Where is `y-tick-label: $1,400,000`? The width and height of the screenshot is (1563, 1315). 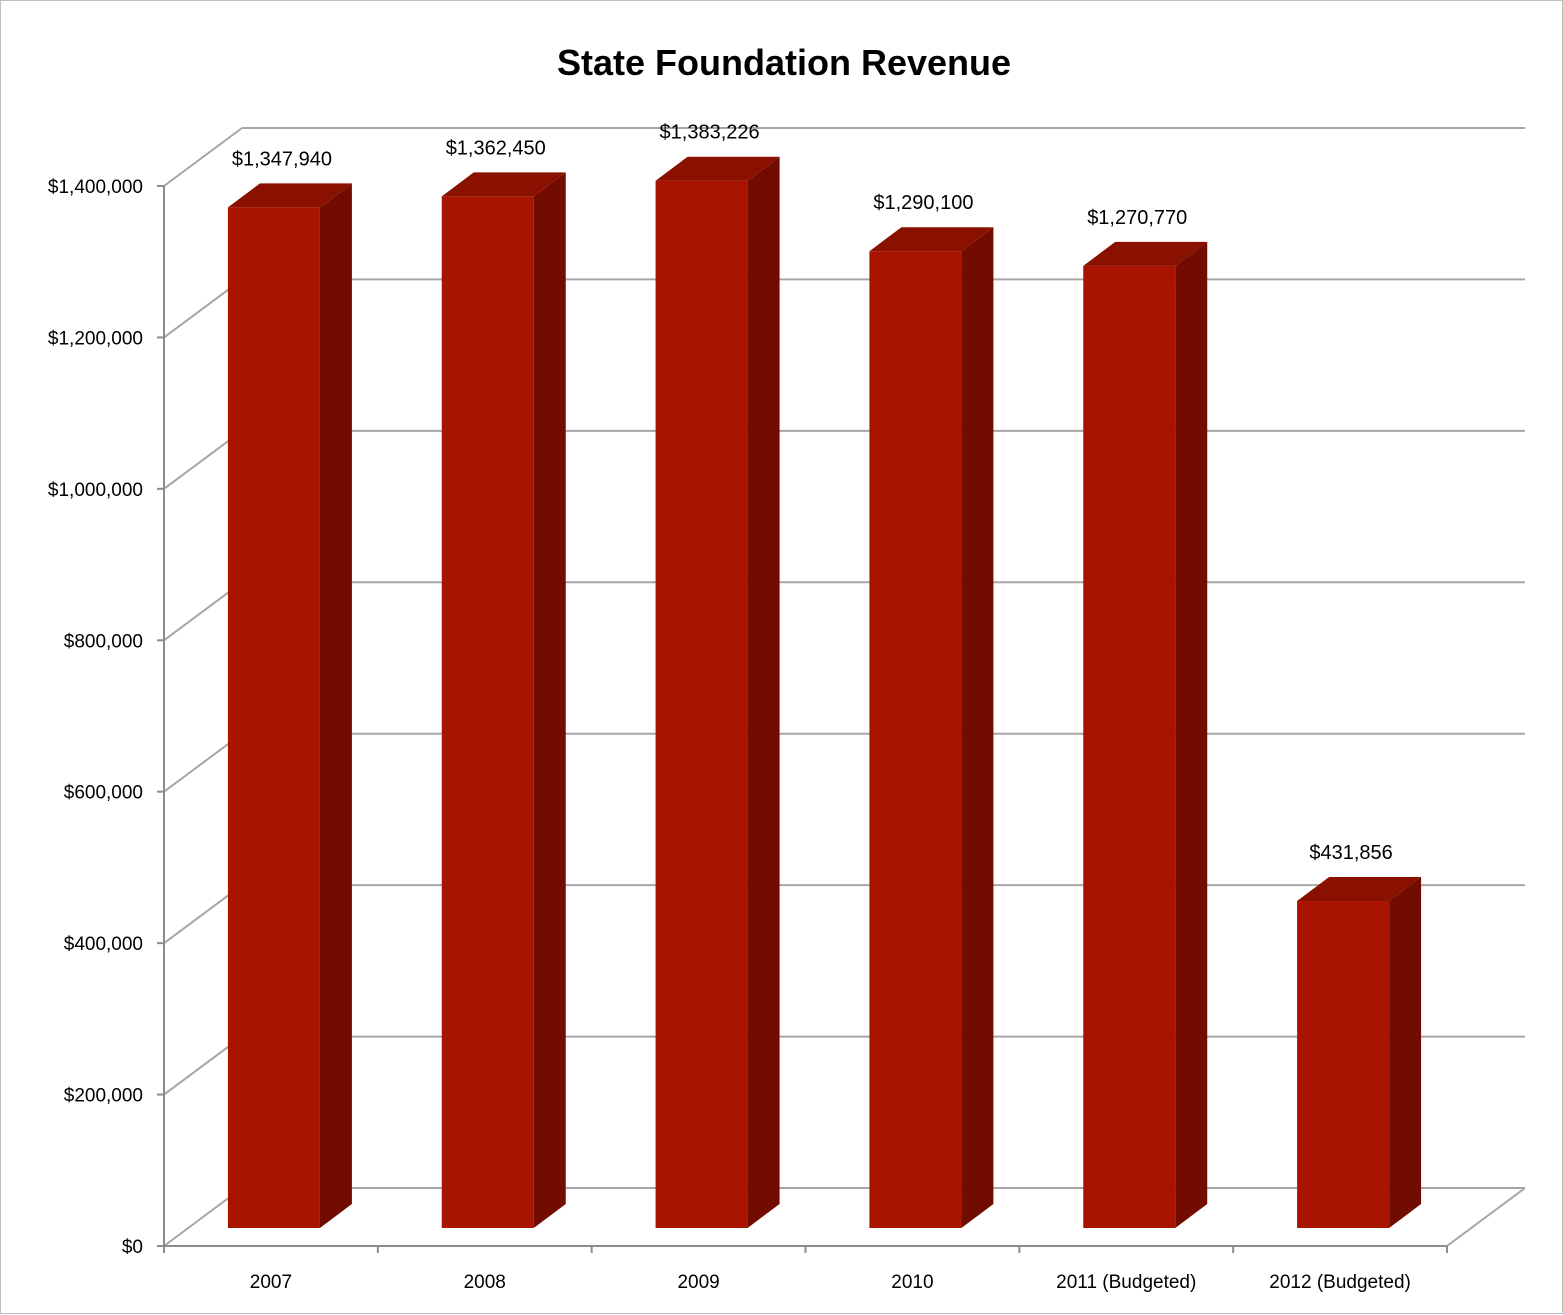
y-tick-label: $1,400,000 is located at coordinates (95, 187).